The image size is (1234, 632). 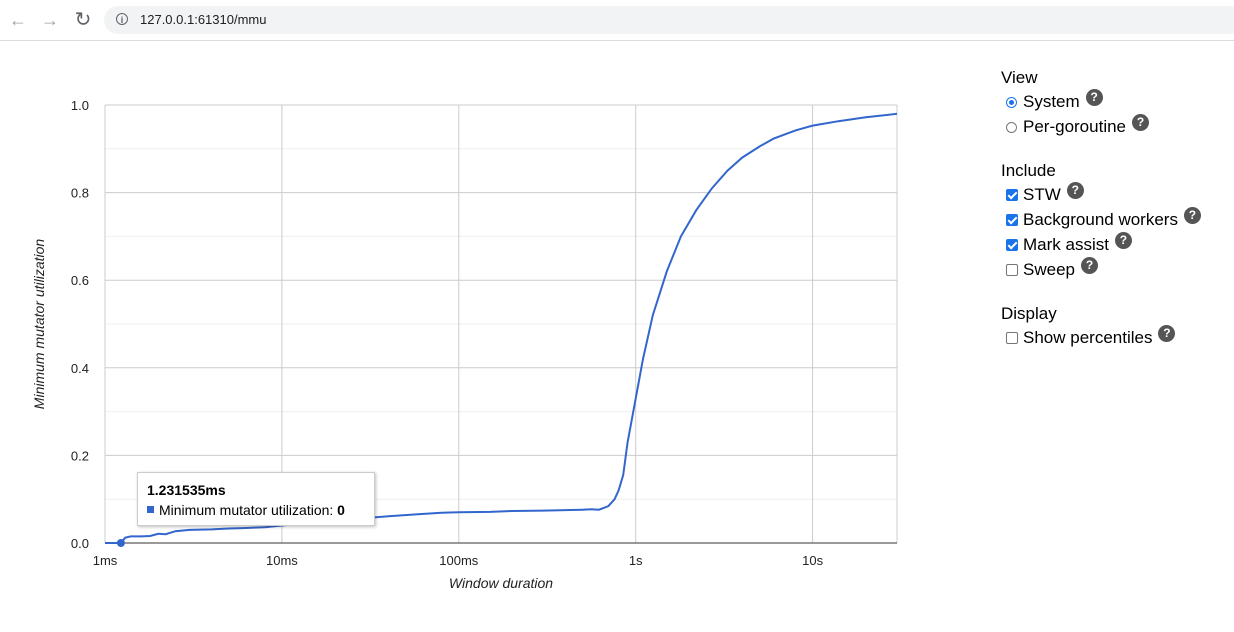 What do you see at coordinates (459, 560) in the screenshot?
I see `x-tick-label: 100ms` at bounding box center [459, 560].